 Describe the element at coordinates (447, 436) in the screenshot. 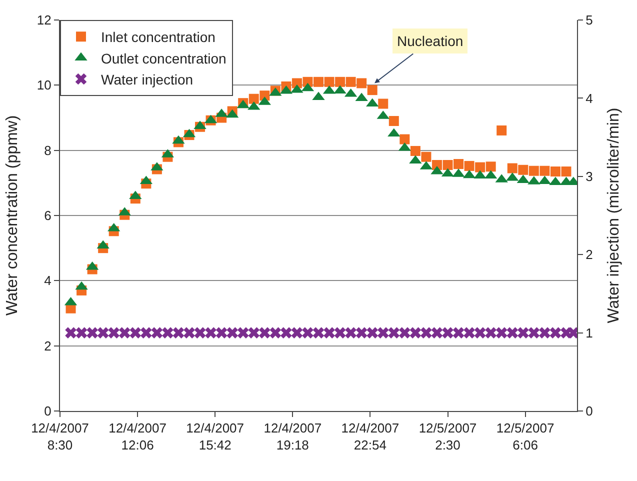

I see `x-tick-label: 12/5/2007 2:30` at that location.